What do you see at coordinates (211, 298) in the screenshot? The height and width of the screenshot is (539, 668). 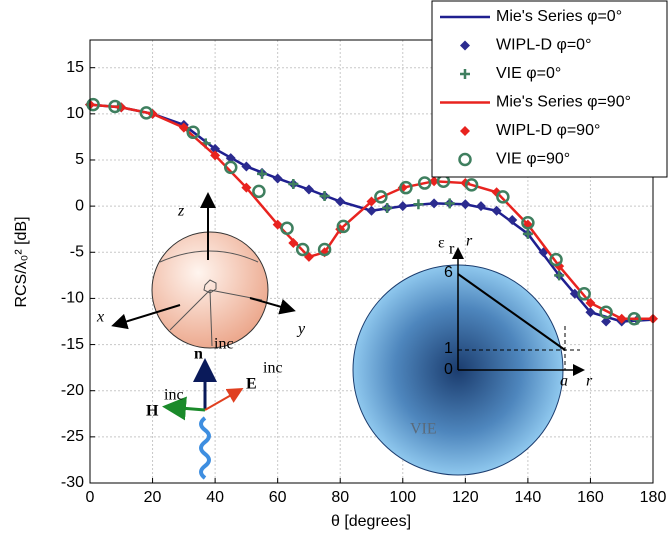 I see `sphere-lines` at bounding box center [211, 298].